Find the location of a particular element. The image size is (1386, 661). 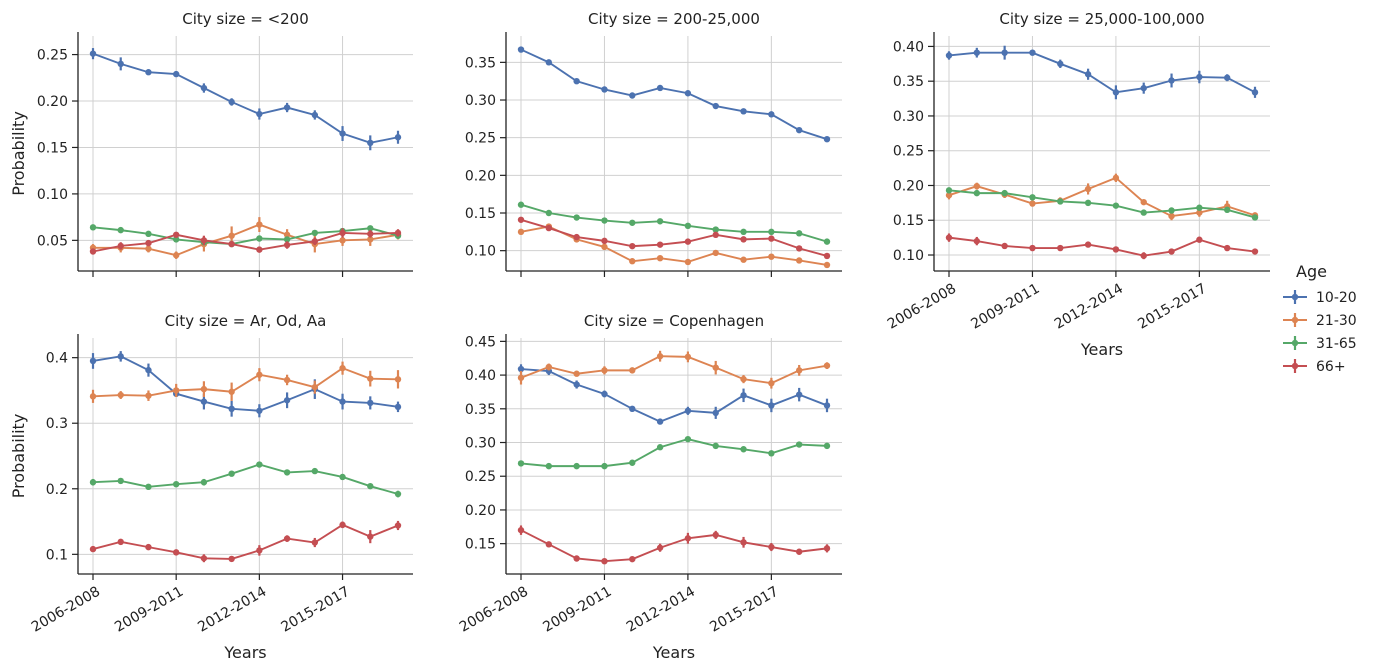

legend-label: 31-65 is located at coordinates (1336, 344).